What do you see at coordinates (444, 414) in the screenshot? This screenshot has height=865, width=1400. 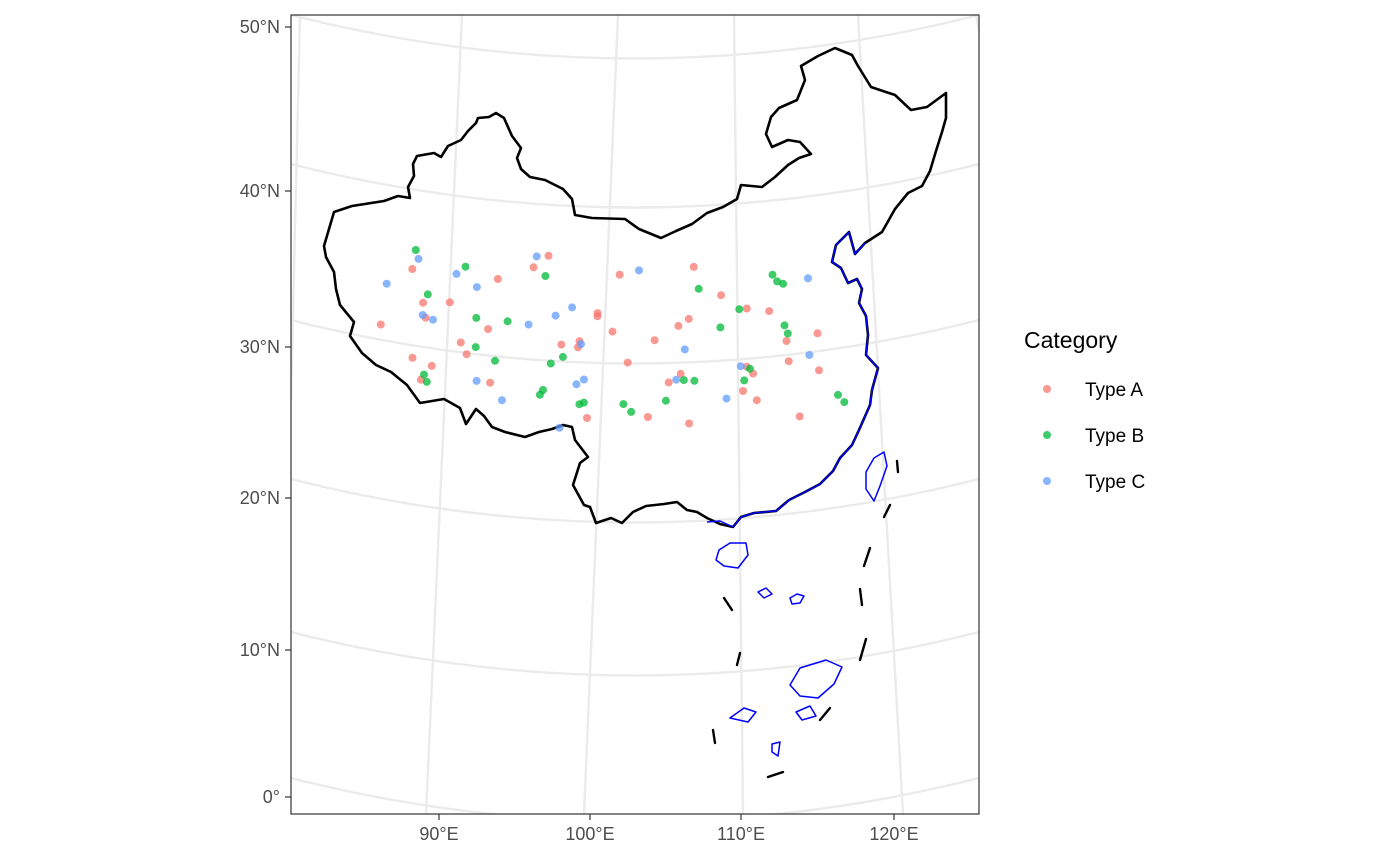 I see `graticule-meridian-90e` at bounding box center [444, 414].